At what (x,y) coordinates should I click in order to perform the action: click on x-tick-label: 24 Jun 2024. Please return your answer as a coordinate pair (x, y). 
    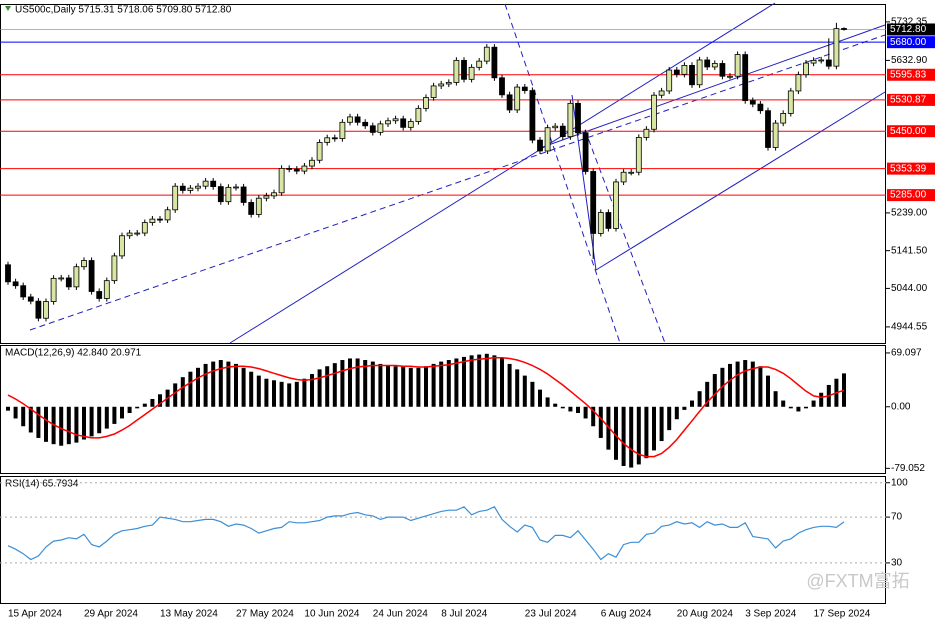
    Looking at the image, I should click on (400, 614).